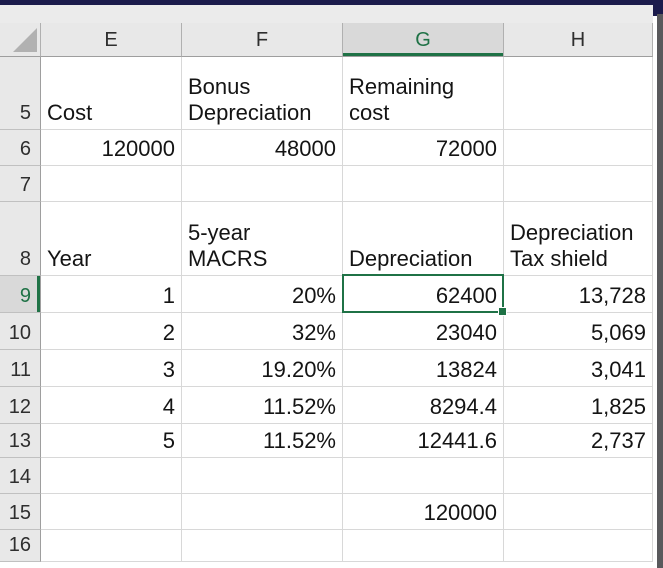 This screenshot has width=663, height=568. What do you see at coordinates (578, 93) in the screenshot?
I see `cell-H5` at bounding box center [578, 93].